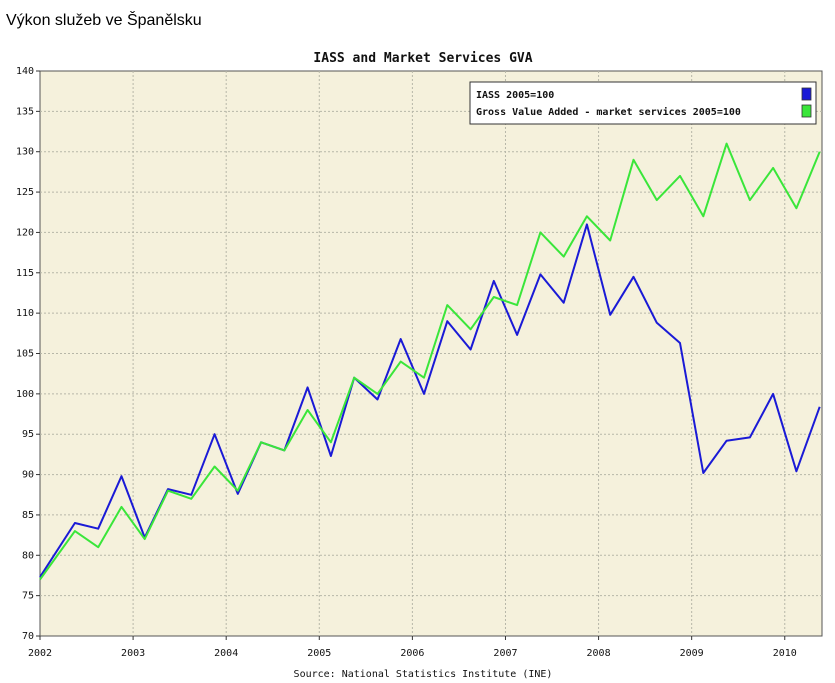 The height and width of the screenshot is (683, 835). What do you see at coordinates (412, 653) in the screenshot?
I see `x-tick-label: 2006` at bounding box center [412, 653].